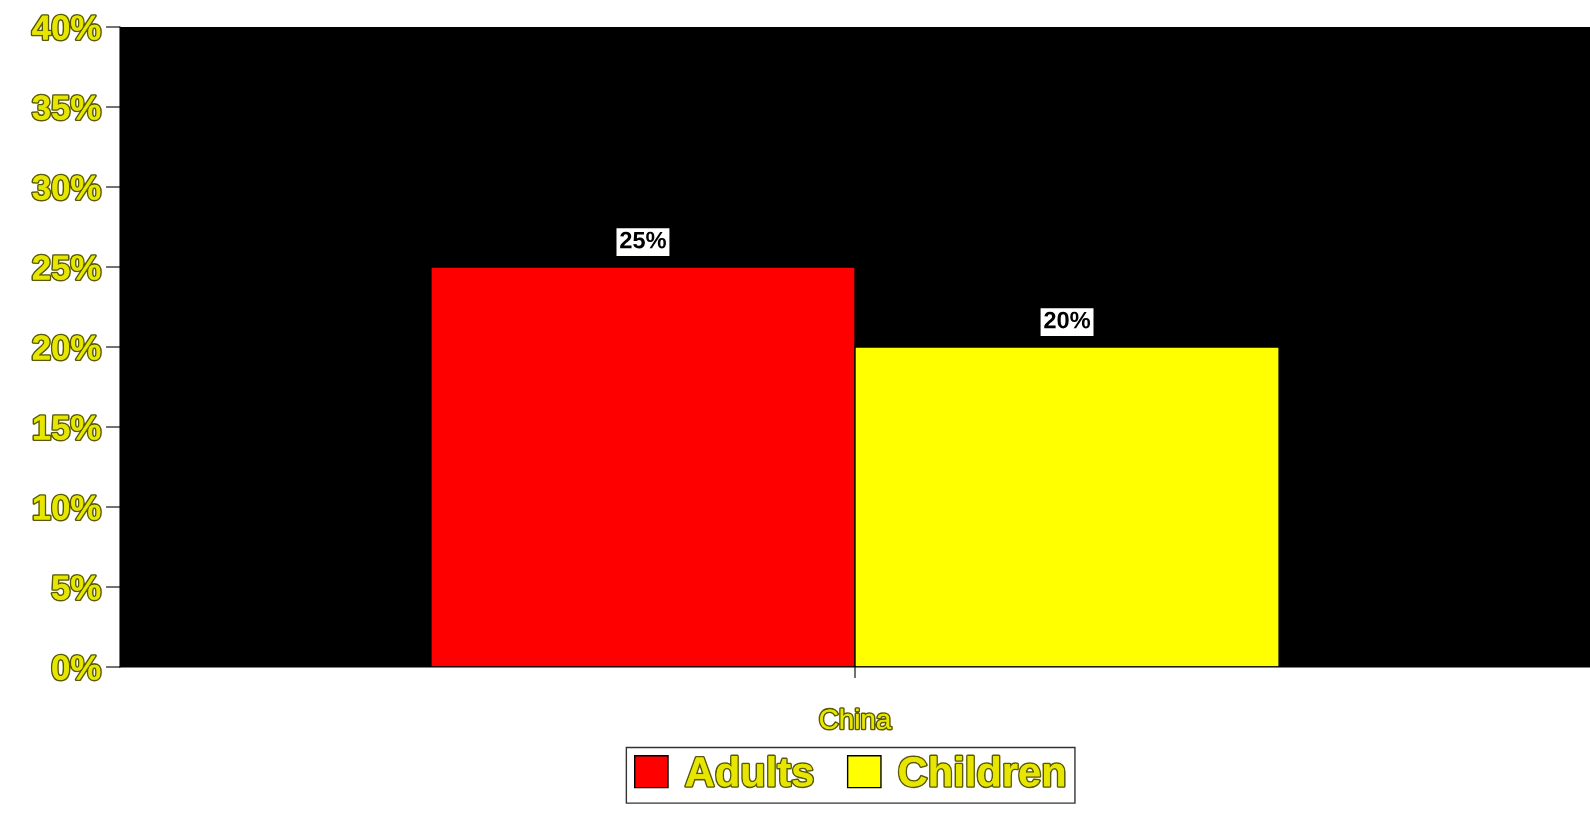 The image size is (1590, 824). I want to click on y-tick-label: 0%, so click(76, 667).